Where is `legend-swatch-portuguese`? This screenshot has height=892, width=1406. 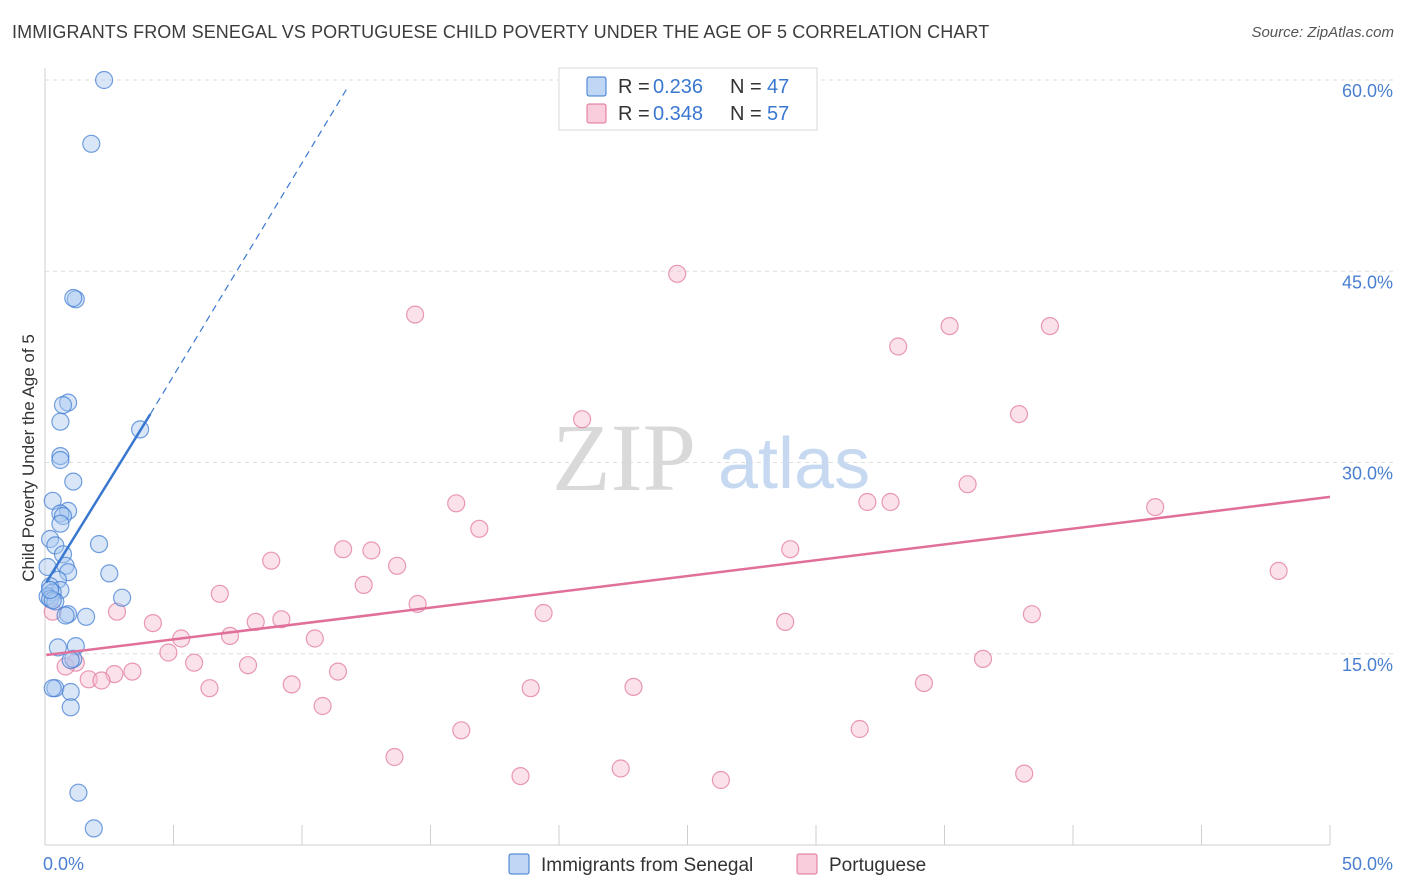 legend-swatch-portuguese is located at coordinates (596, 113).